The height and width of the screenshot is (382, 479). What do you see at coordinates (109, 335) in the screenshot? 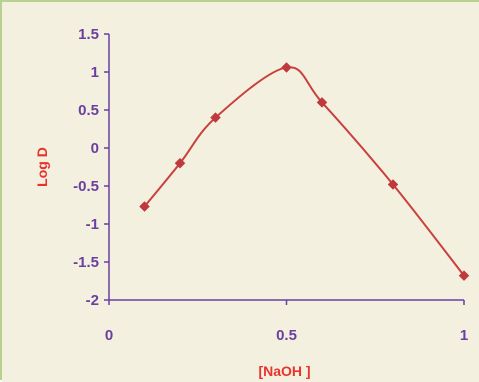
I see `x-tick-label: 0` at bounding box center [109, 335].